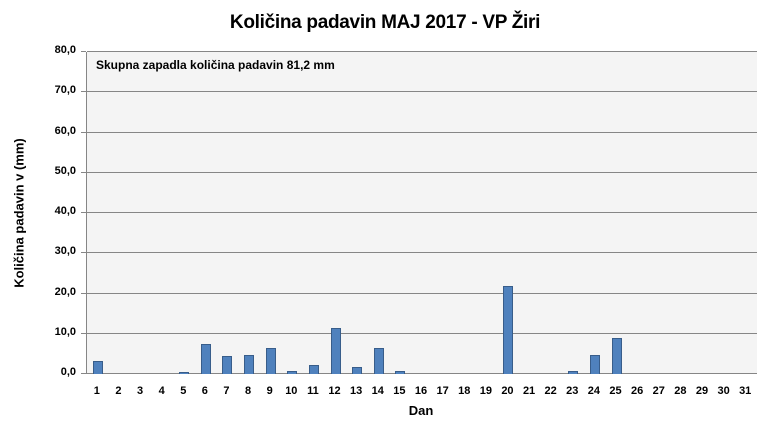  What do you see at coordinates (680, 391) in the screenshot?
I see `x-tick-label: 28` at bounding box center [680, 391].